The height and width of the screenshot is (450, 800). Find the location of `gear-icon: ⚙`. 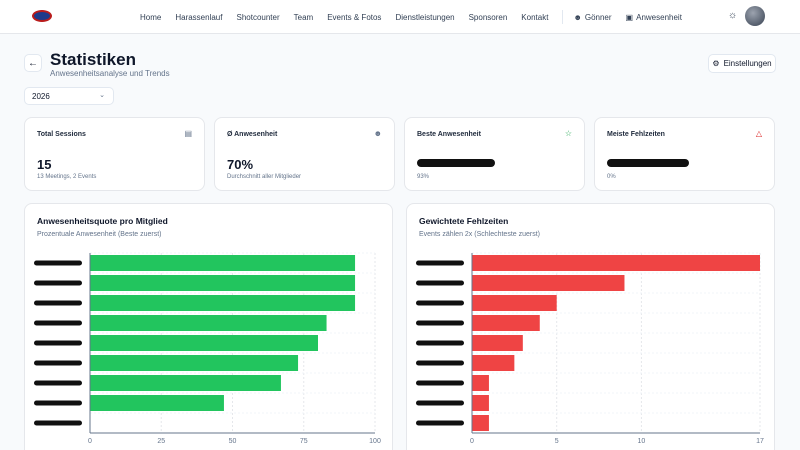

gear-icon: ⚙ is located at coordinates (716, 63).